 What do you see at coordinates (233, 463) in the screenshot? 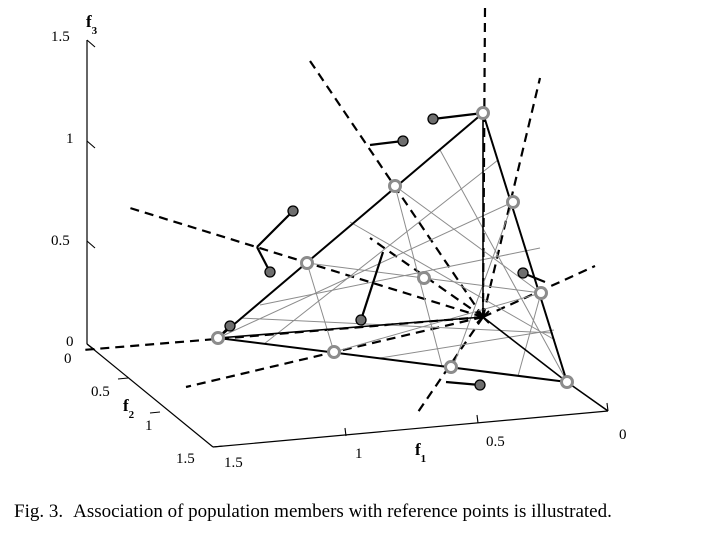
I see `f1-tick-label-1.5: 1.5` at bounding box center [233, 463].